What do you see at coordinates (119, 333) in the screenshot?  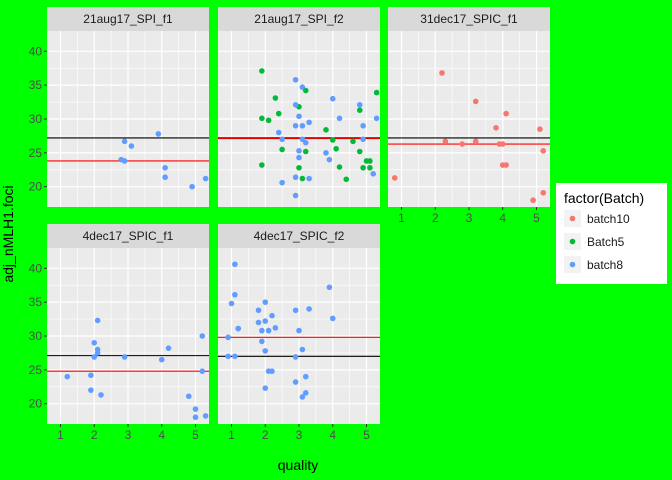 I see `facet-panel: 4dec17_SPIC_f1 20 25 30 35 40 1 2 3 4 5` at bounding box center [119, 333].